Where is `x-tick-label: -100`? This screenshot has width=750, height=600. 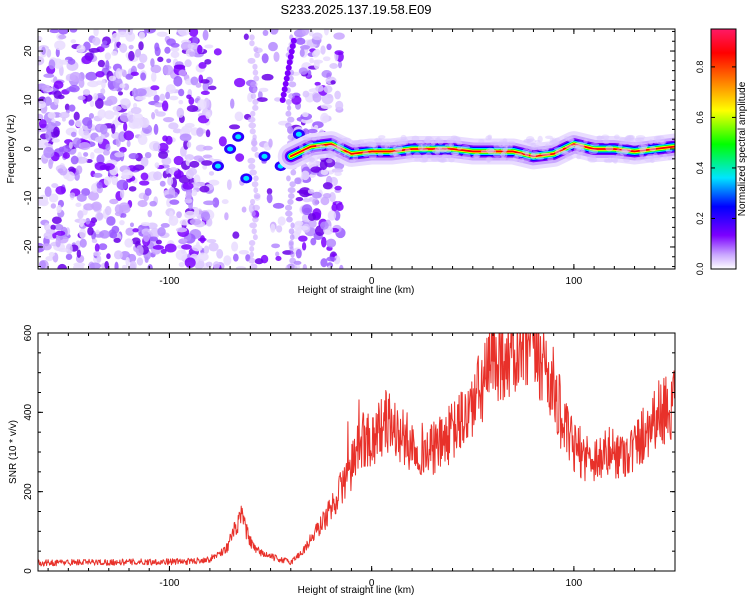
x-tick-label: -100 is located at coordinates (169, 583).